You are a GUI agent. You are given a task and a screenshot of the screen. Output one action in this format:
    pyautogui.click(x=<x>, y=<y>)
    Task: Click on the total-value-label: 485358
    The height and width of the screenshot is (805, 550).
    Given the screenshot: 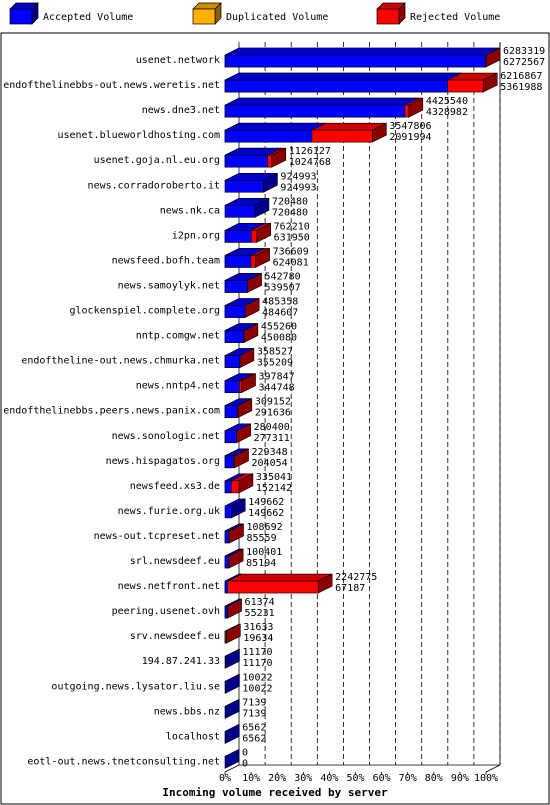 What is the action you would take?
    pyautogui.click(x=280, y=302)
    